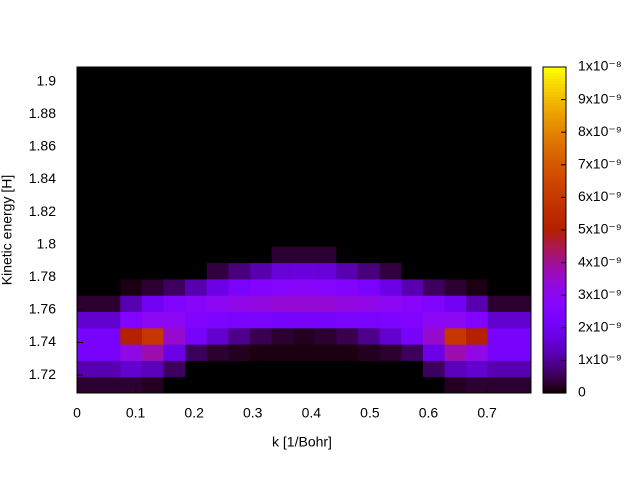  Describe the element at coordinates (600, 229) in the screenshot. I see `colorbar-tick-label: 5x10⁻⁹` at that location.